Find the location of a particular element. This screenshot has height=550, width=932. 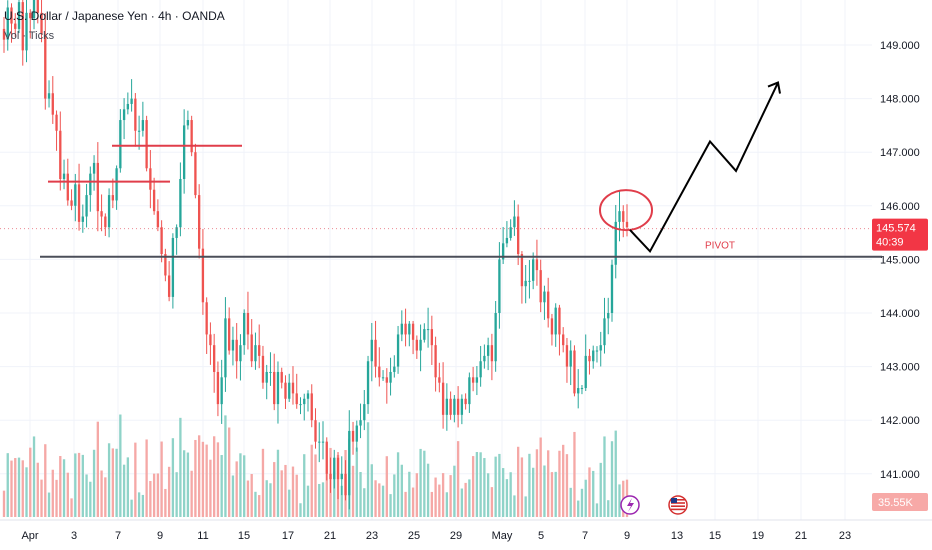

price-tick-label: 145.000 is located at coordinates (900, 260).